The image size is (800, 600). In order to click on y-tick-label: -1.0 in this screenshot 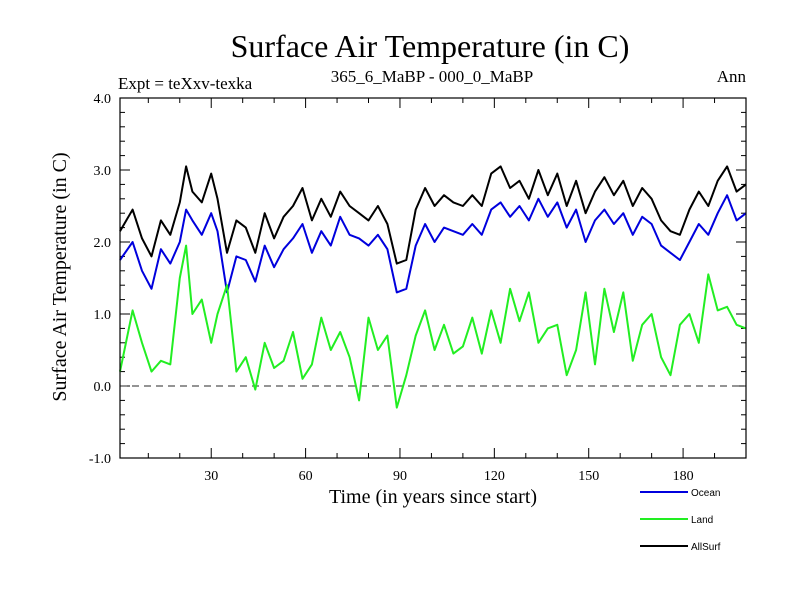, I will do `click(100, 459)`.